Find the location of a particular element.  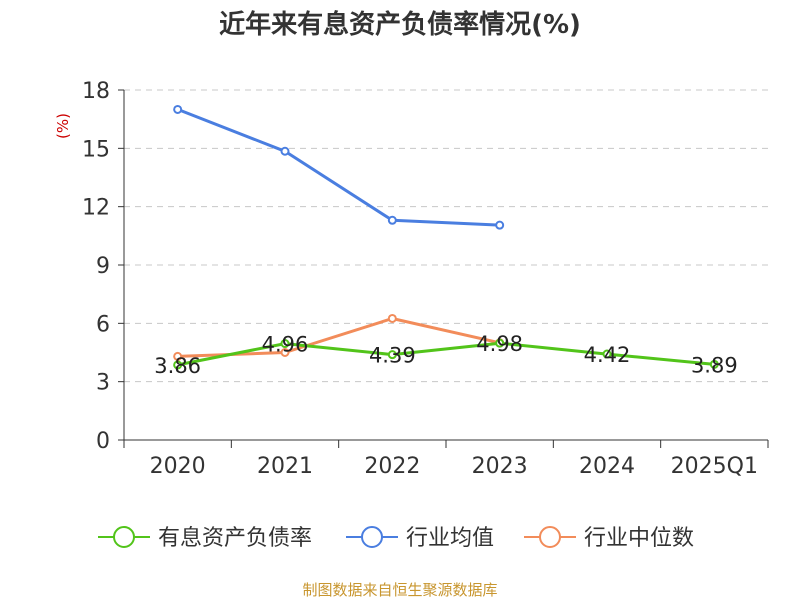

data-label-2021: 4.96 is located at coordinates (285, 345).